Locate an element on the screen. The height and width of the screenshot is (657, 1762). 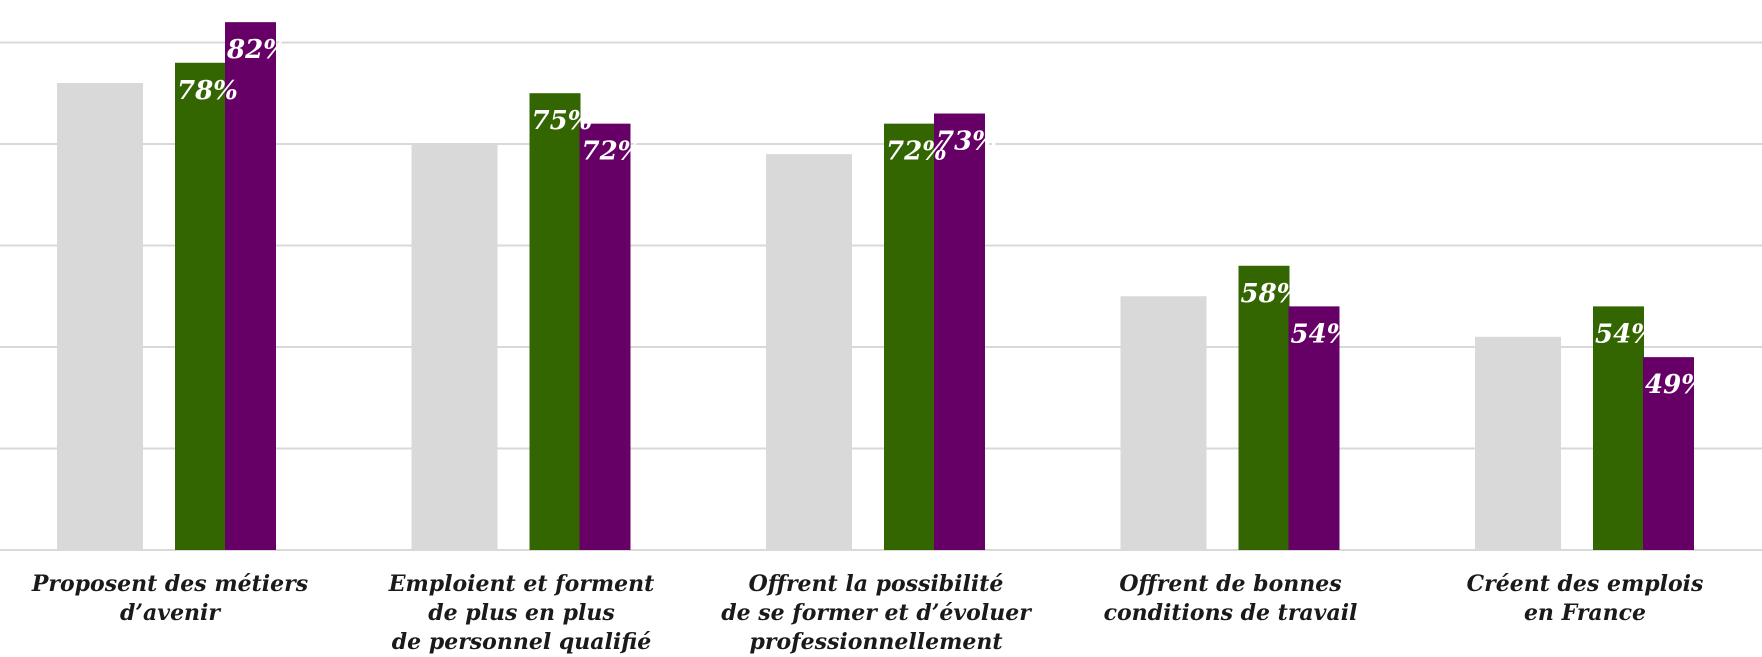
bar-series1-cat1 is located at coordinates (100, 316).